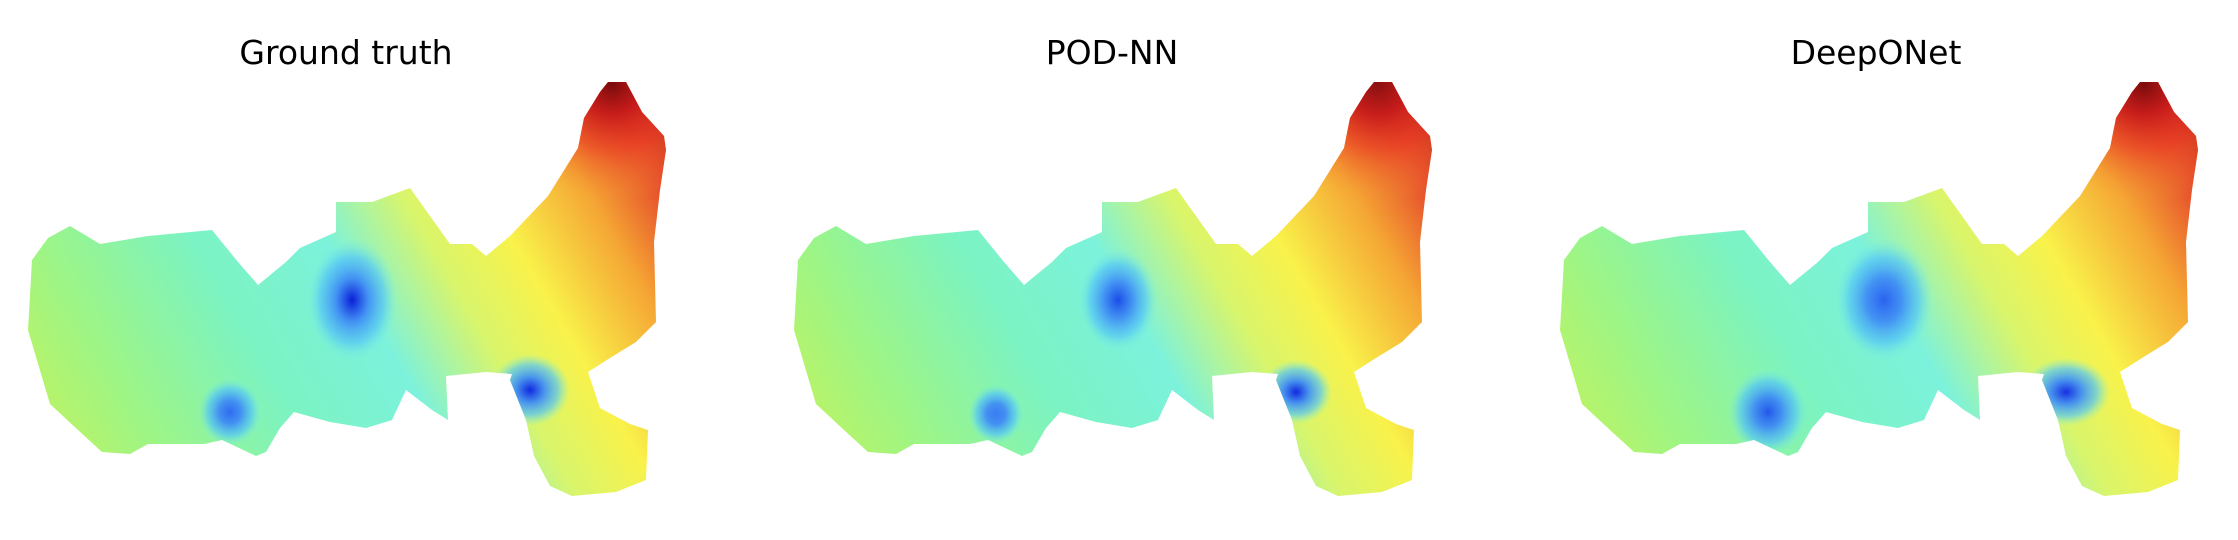  I want to click on panel-title: POD-NN, so click(1112, 52).